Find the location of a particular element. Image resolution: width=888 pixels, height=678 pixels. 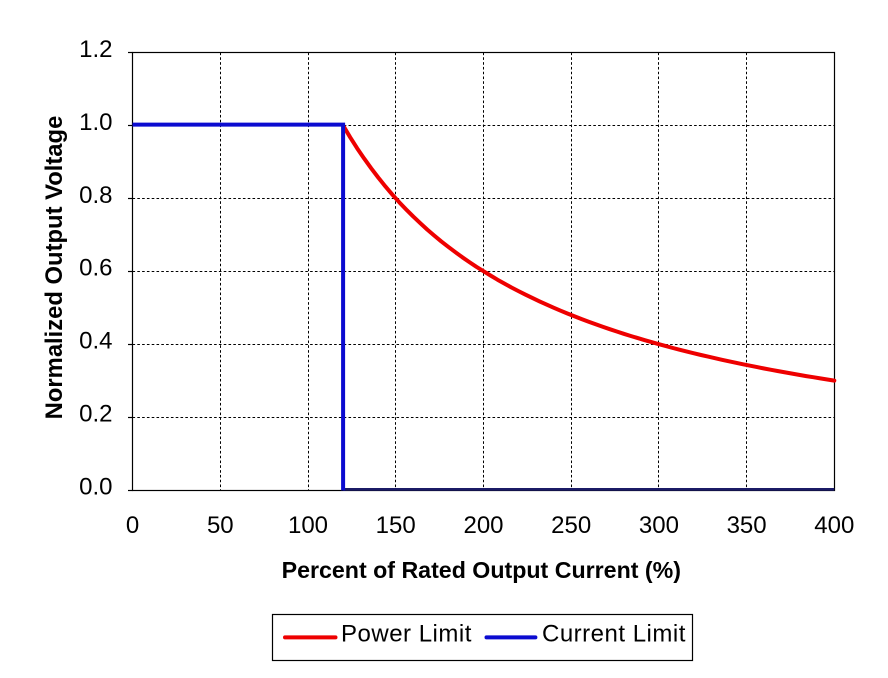

svg-text: 200 is located at coordinates (483, 525).